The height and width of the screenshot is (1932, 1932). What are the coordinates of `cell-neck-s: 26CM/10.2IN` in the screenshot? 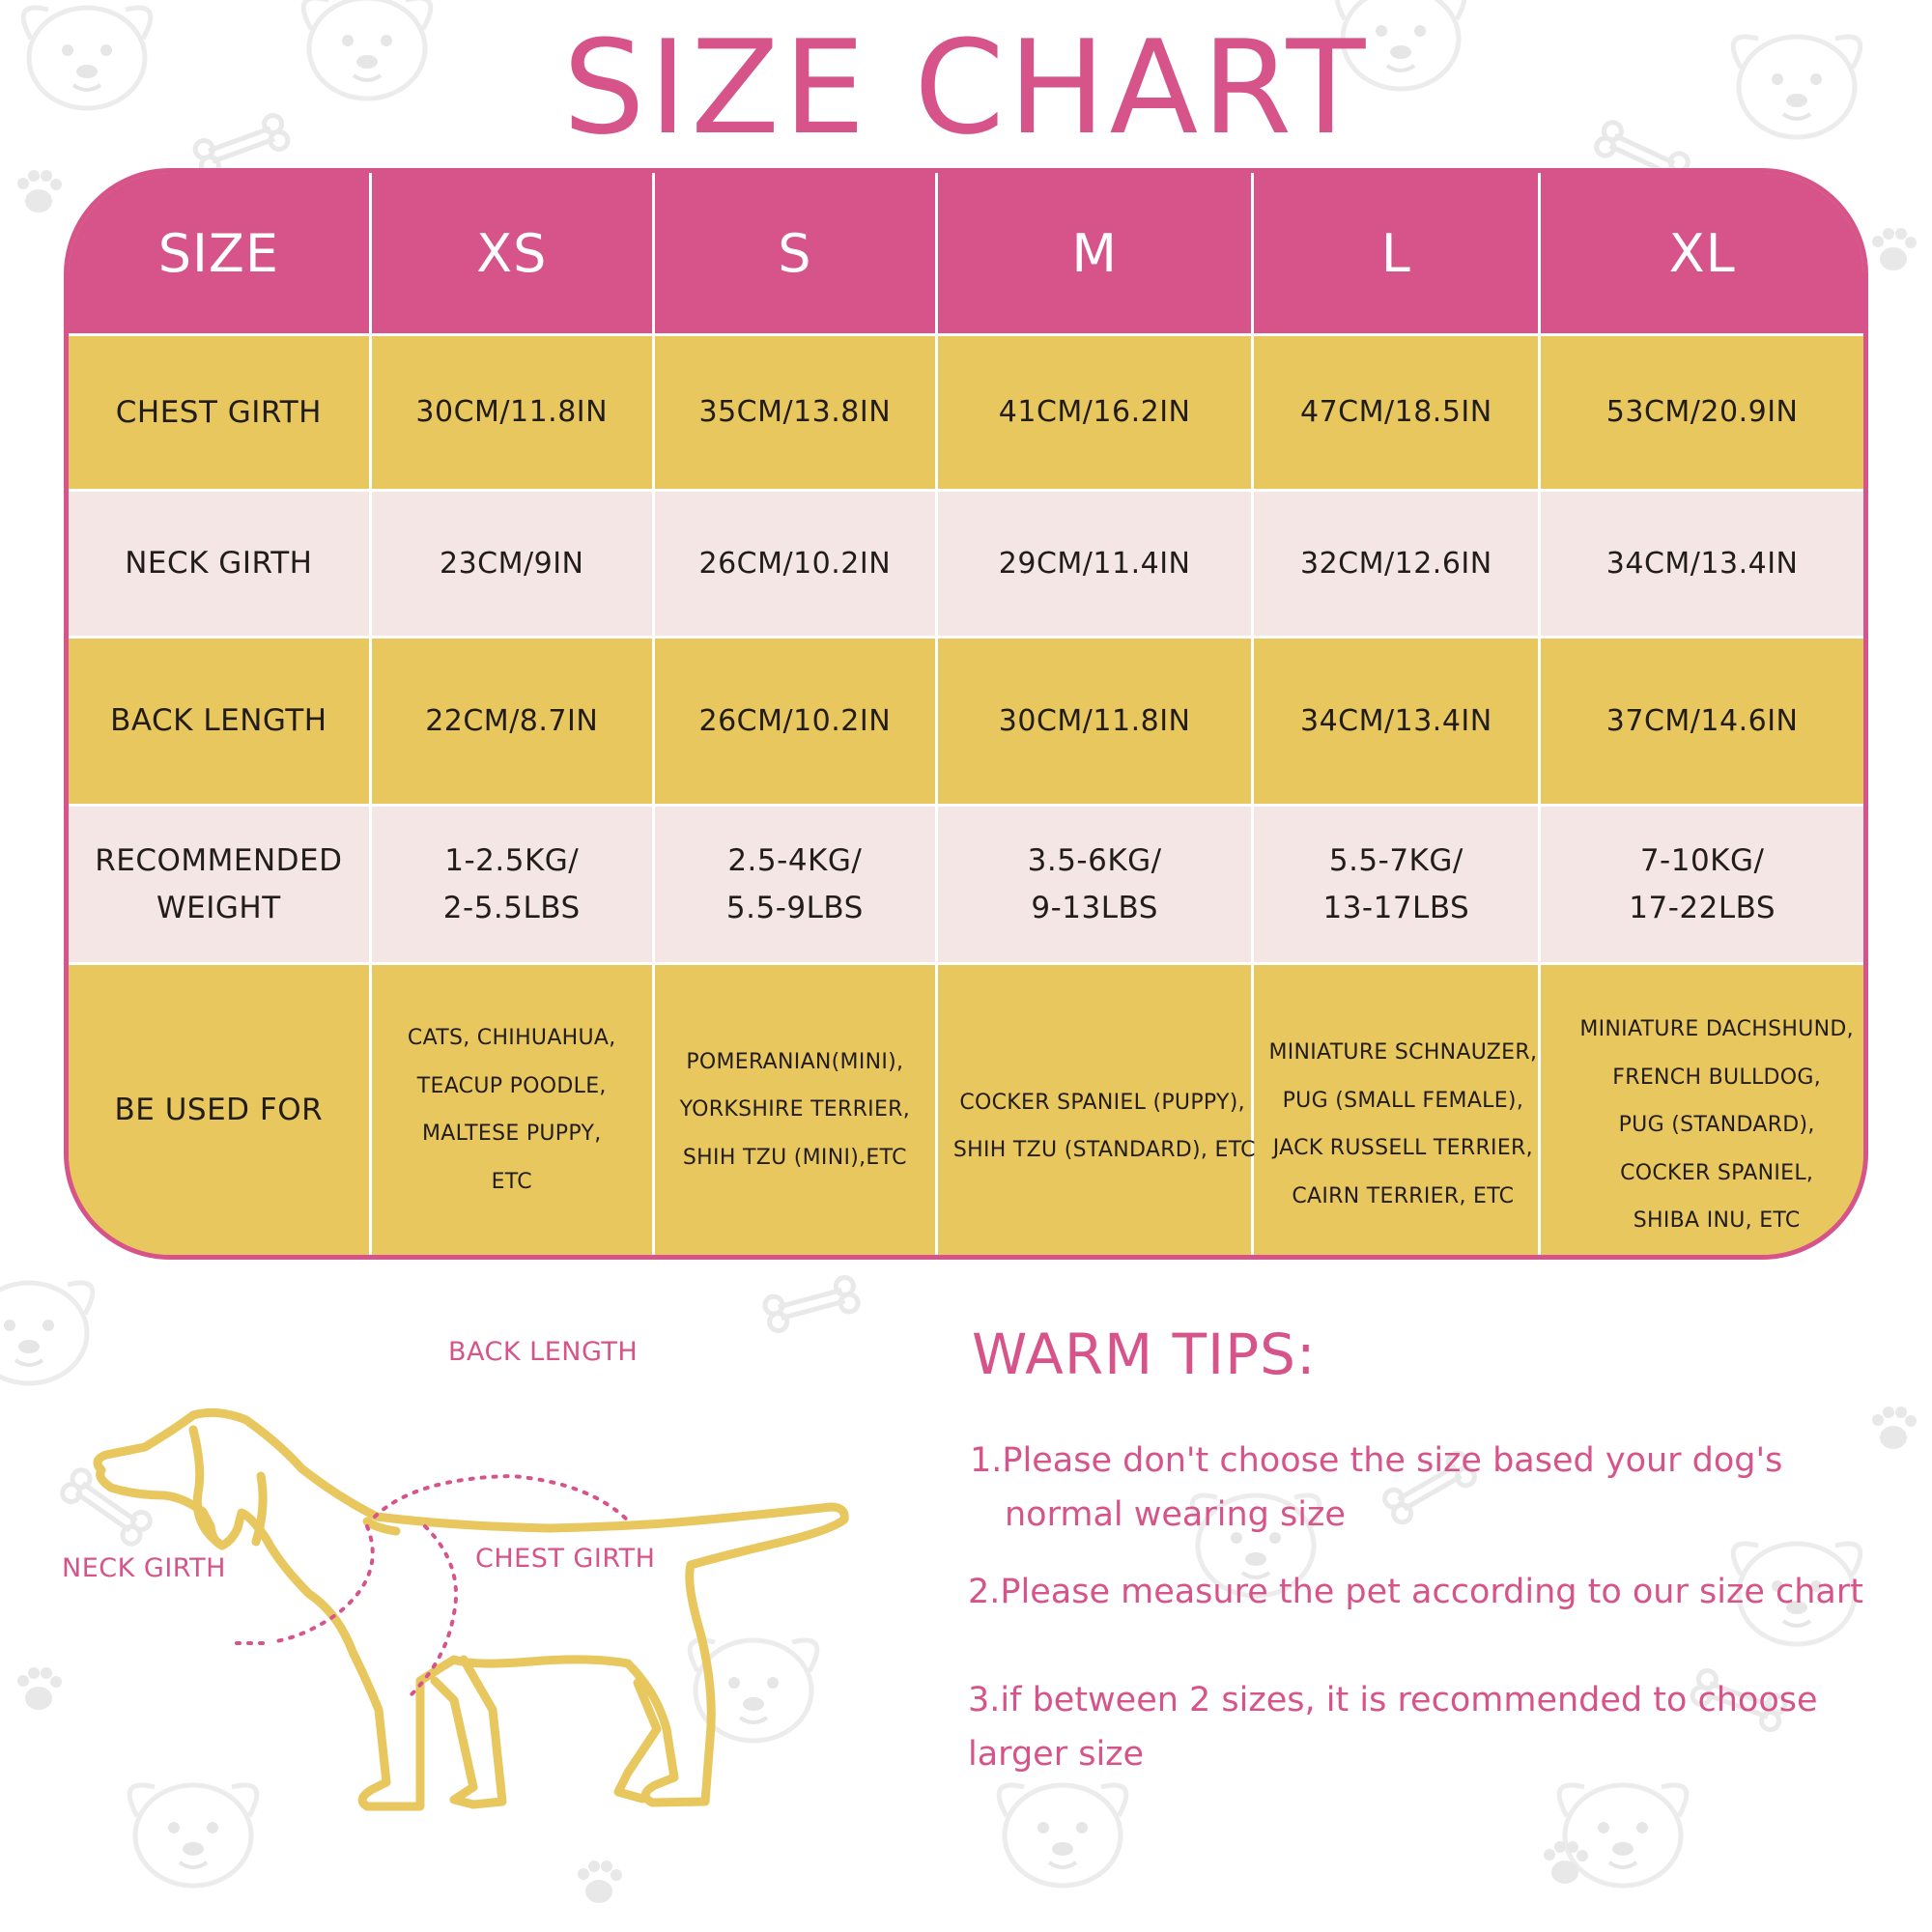 It's located at (795, 564).